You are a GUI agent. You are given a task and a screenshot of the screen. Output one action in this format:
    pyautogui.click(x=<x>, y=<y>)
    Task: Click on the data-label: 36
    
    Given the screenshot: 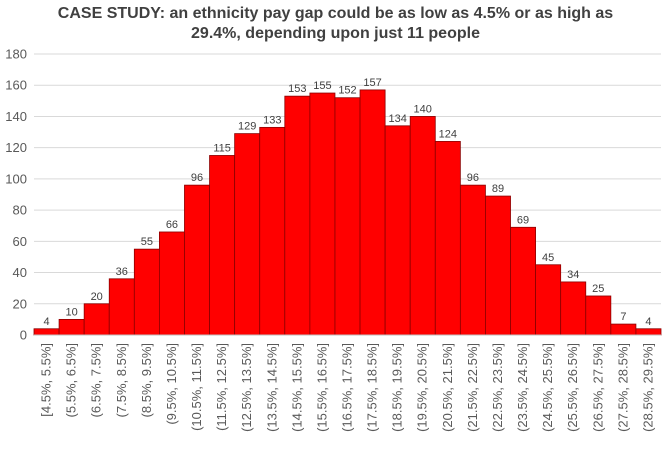 What is the action you would take?
    pyautogui.click(x=122, y=272)
    